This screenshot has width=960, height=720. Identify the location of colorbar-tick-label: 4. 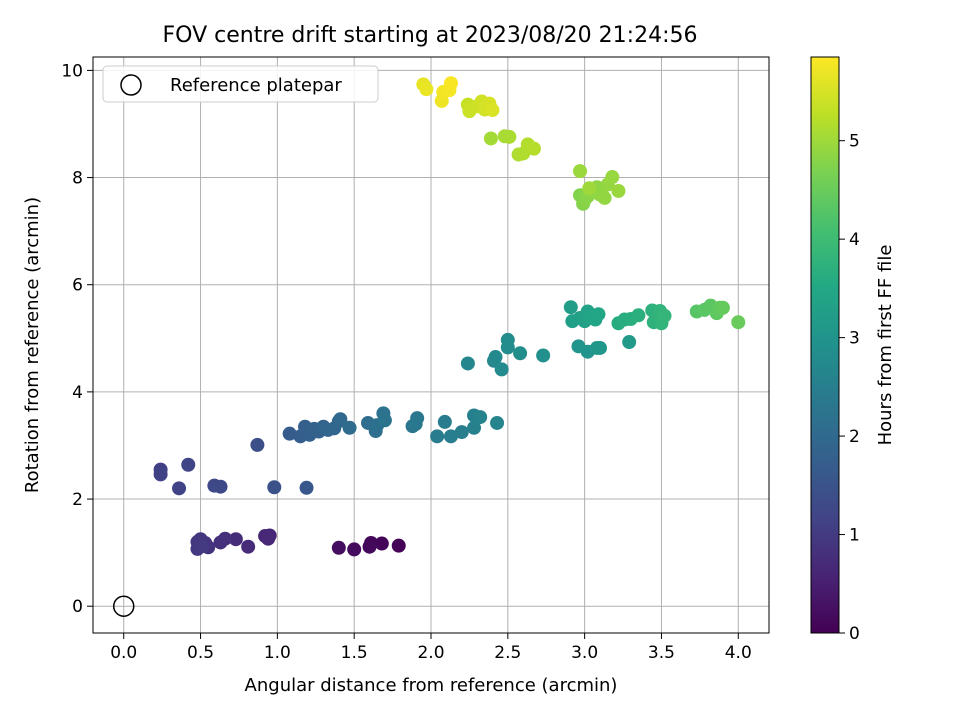
(854, 240).